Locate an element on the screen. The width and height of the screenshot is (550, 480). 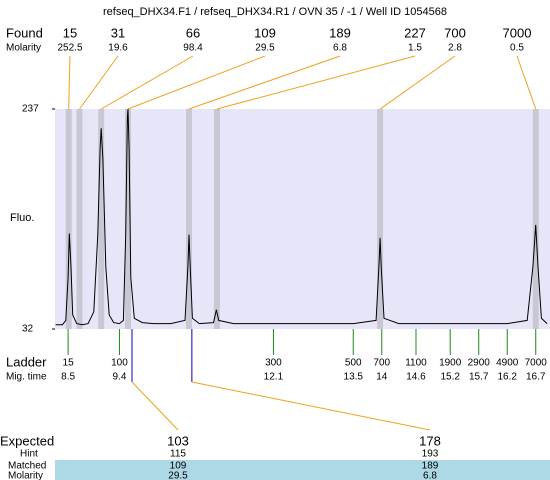
found-size: 227 is located at coordinates (415, 32).